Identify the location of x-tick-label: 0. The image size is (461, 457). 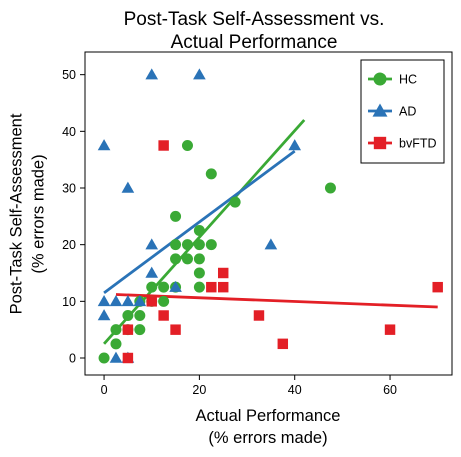
(104, 390).